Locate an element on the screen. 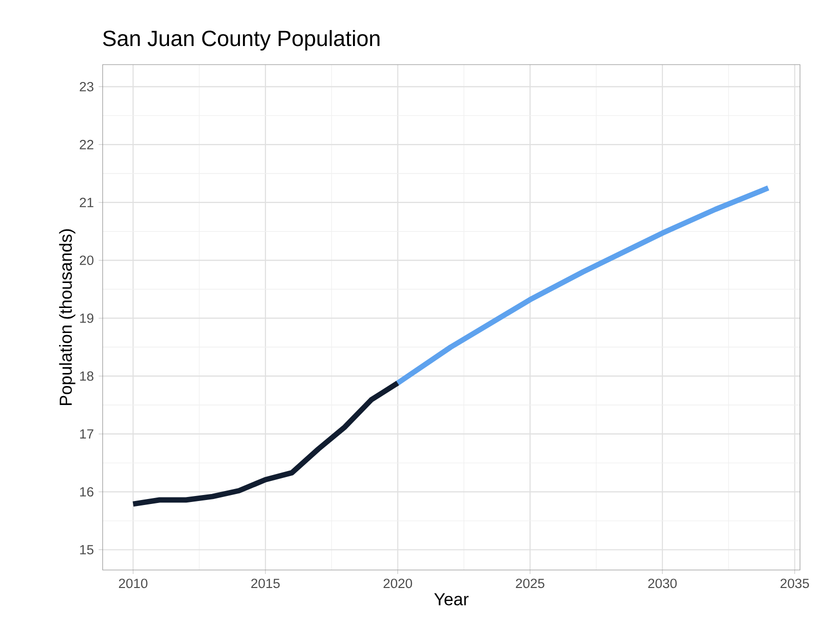 The width and height of the screenshot is (836, 638). x-tick-label: 2030 is located at coordinates (662, 583).